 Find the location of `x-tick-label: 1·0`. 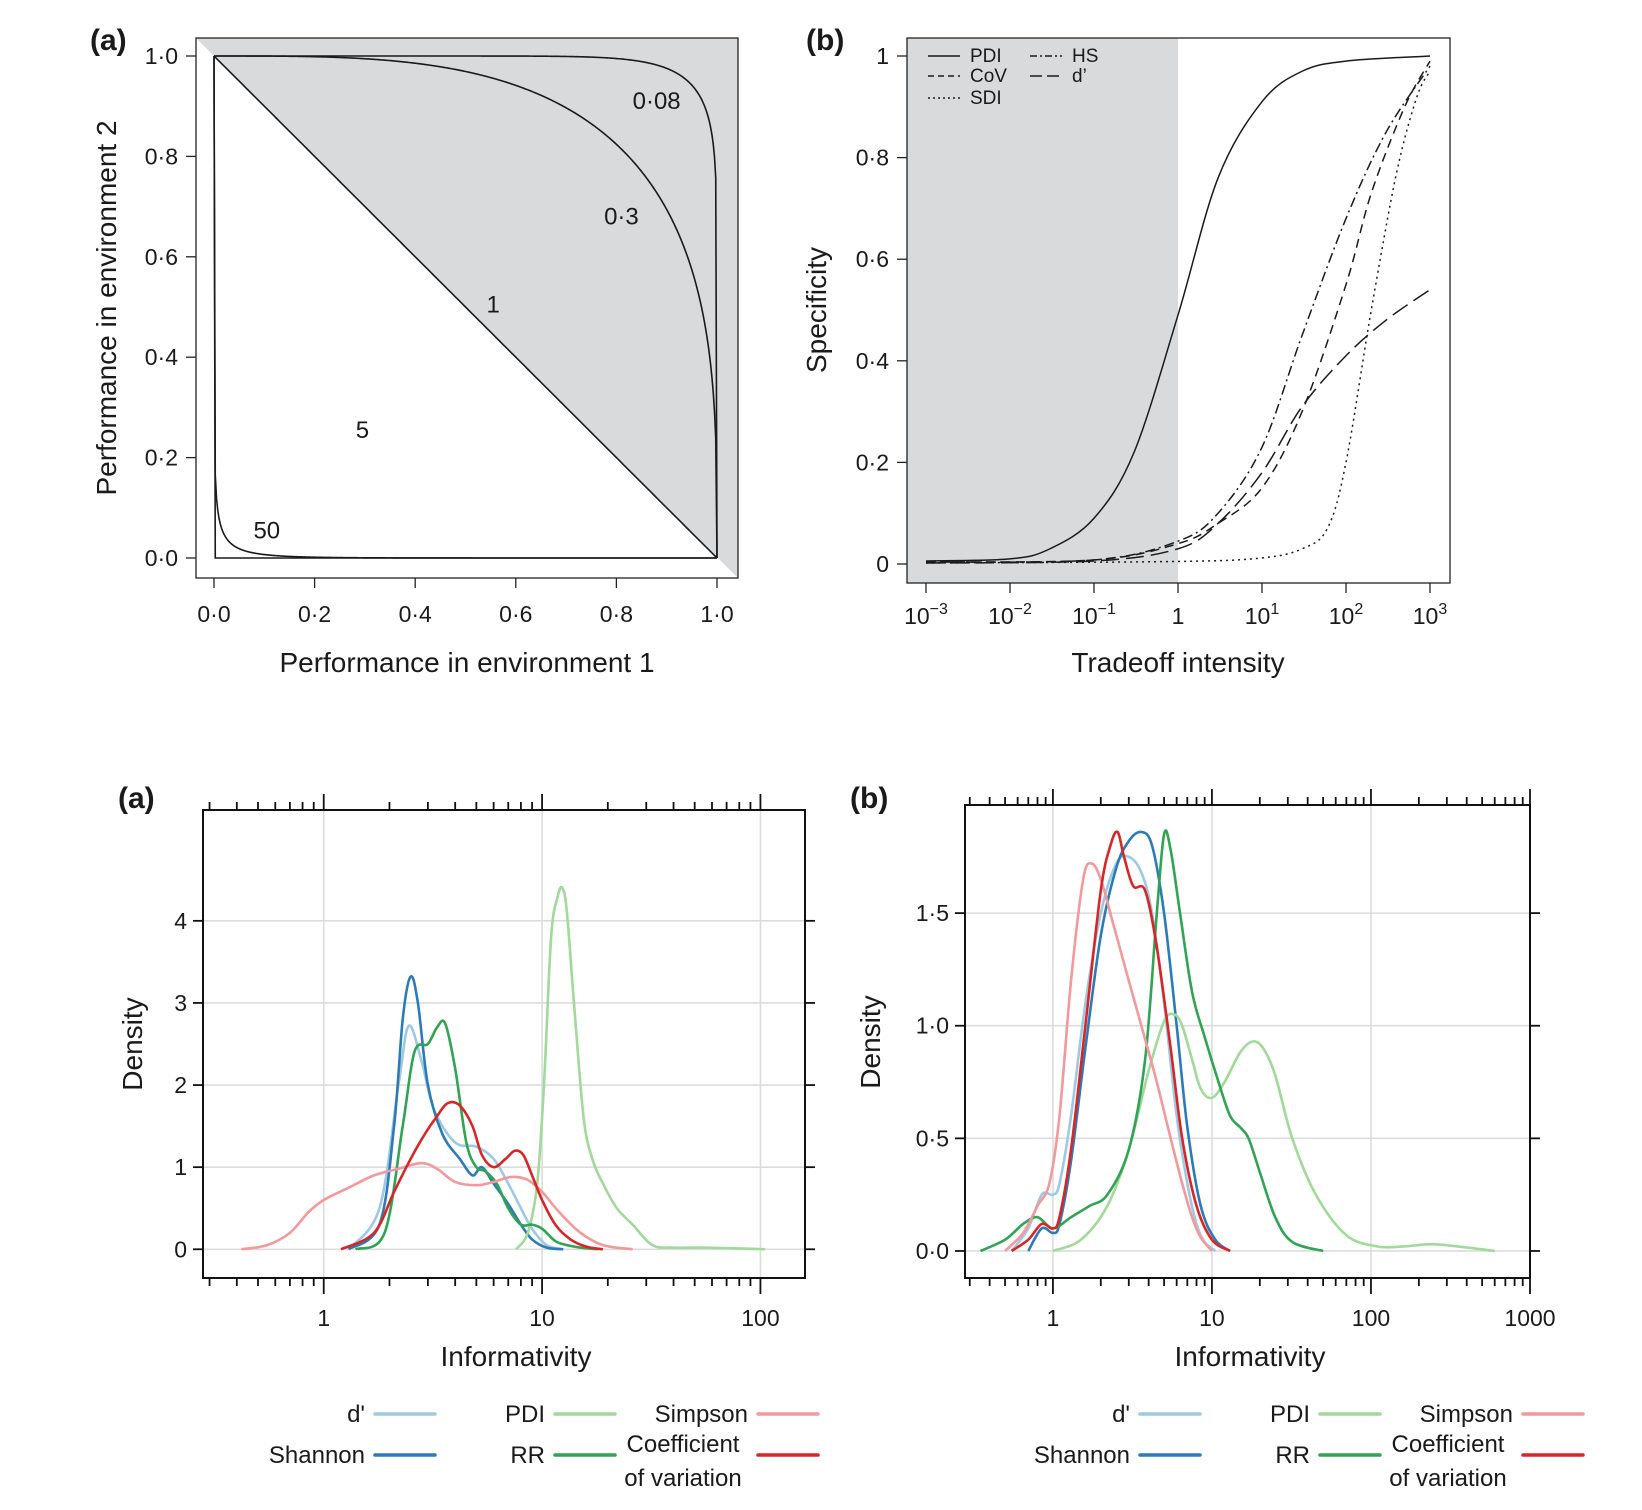

x-tick-label: 1·0 is located at coordinates (716, 614).